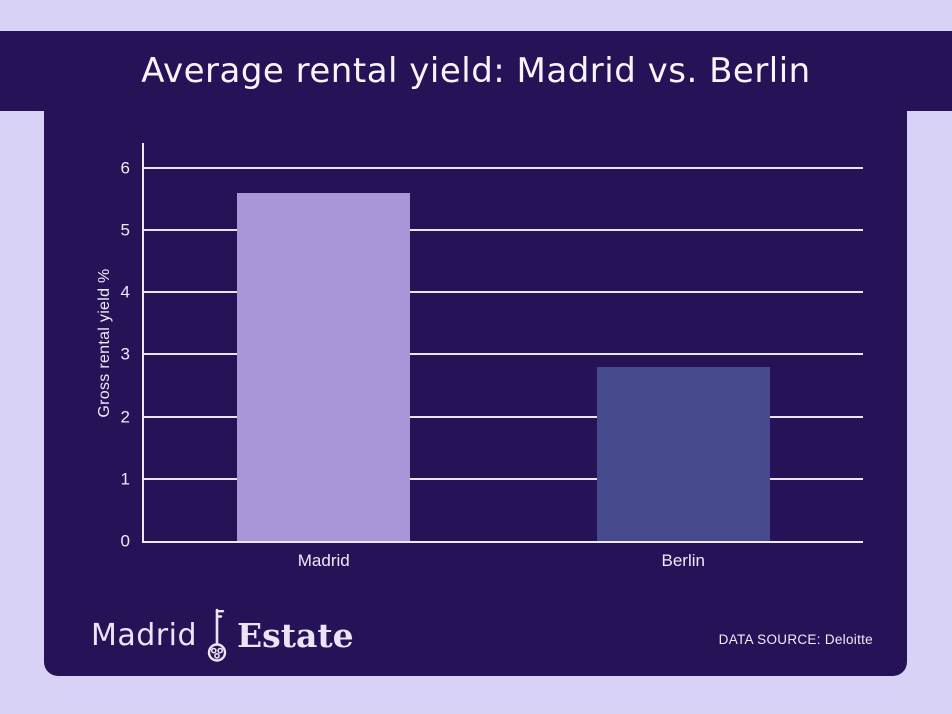  I want to click on key-icon, so click(217, 635).